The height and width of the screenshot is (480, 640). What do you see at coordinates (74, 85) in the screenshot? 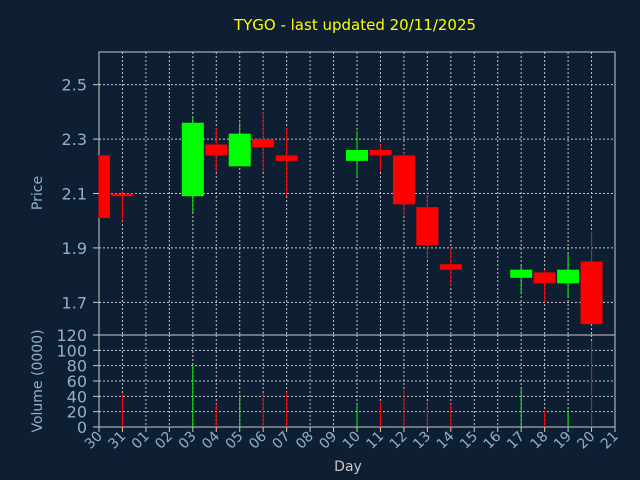
I see `price-tick-label: 2.5` at bounding box center [74, 85].